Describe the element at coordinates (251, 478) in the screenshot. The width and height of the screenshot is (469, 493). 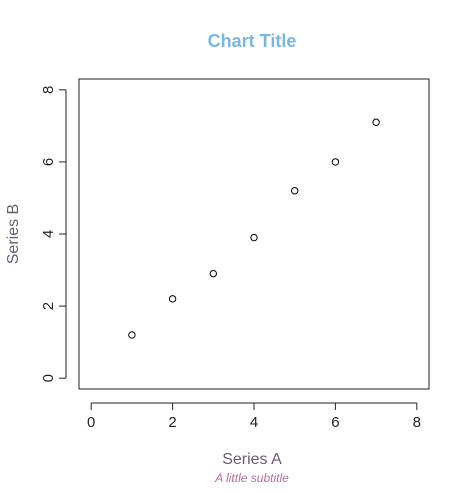
I see `chart-subtitle: A little subtitle` at that location.